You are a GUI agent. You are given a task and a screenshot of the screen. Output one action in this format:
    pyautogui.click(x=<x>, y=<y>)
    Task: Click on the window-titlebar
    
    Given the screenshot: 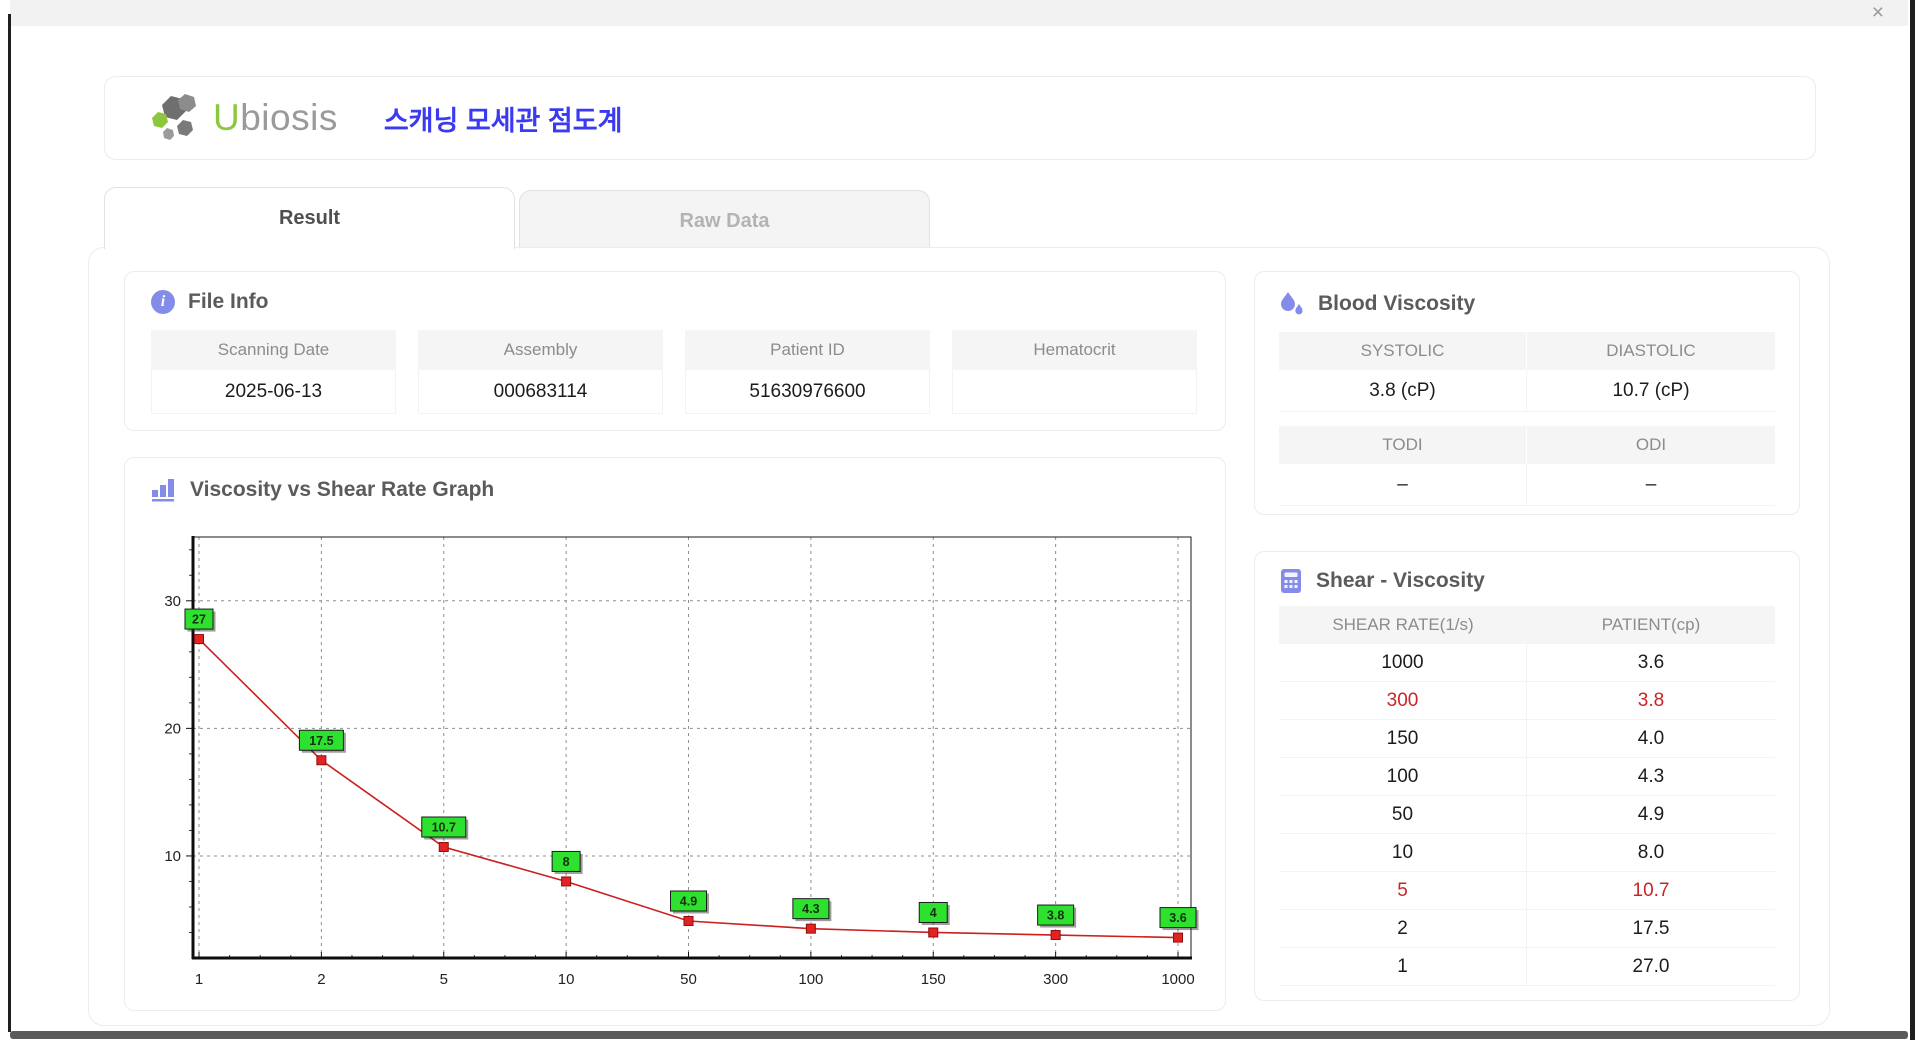 What is the action you would take?
    pyautogui.click(x=959, y=13)
    